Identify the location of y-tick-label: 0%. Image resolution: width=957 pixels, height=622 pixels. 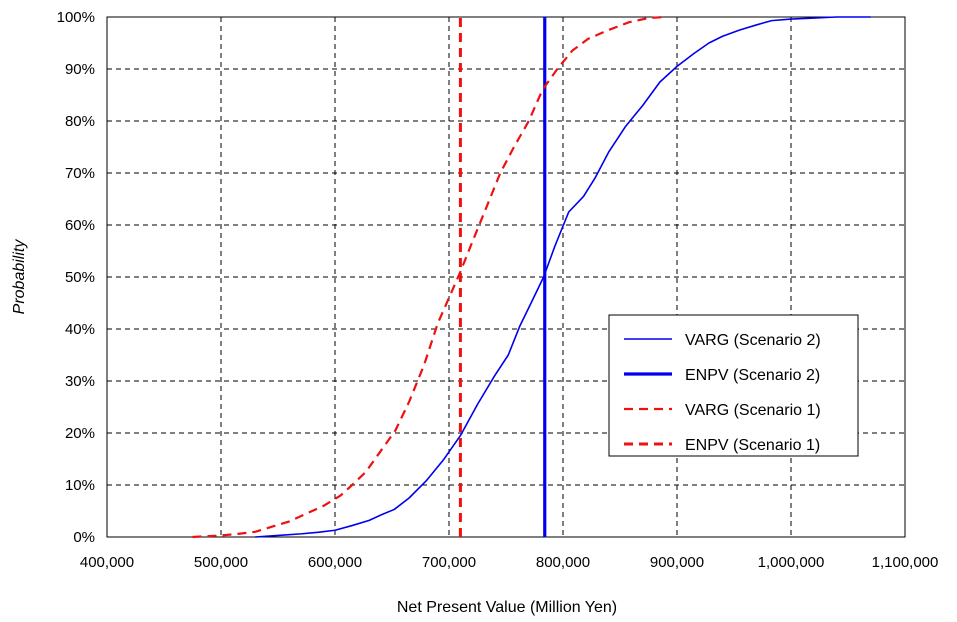
(84, 537).